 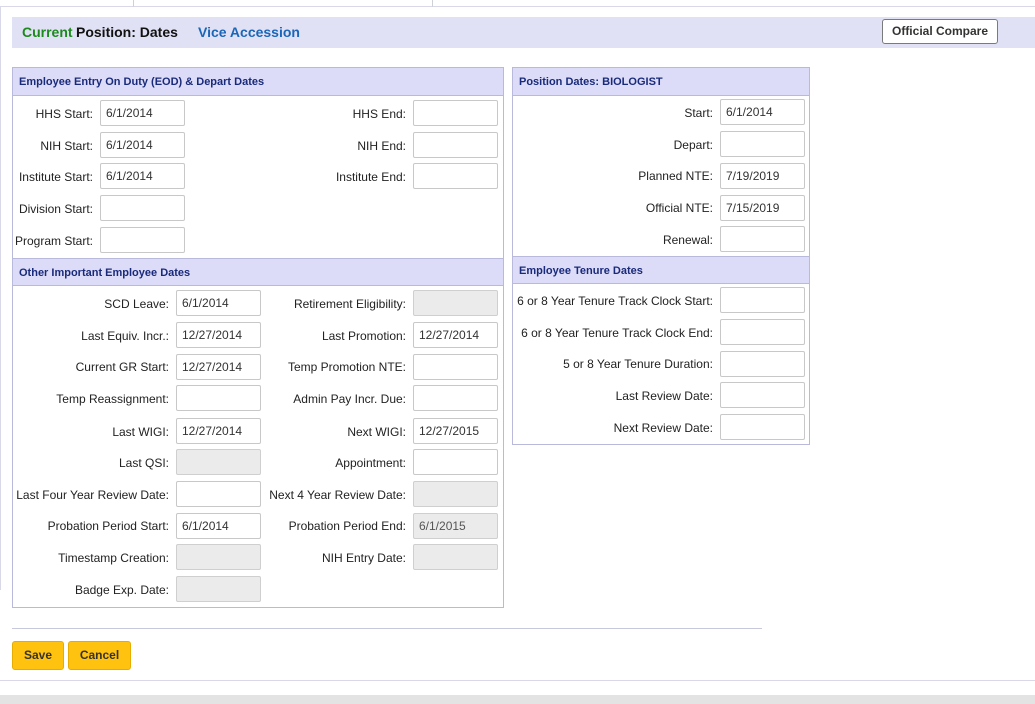 I want to click on program-start-label: Program Start:, so click(x=53, y=241).